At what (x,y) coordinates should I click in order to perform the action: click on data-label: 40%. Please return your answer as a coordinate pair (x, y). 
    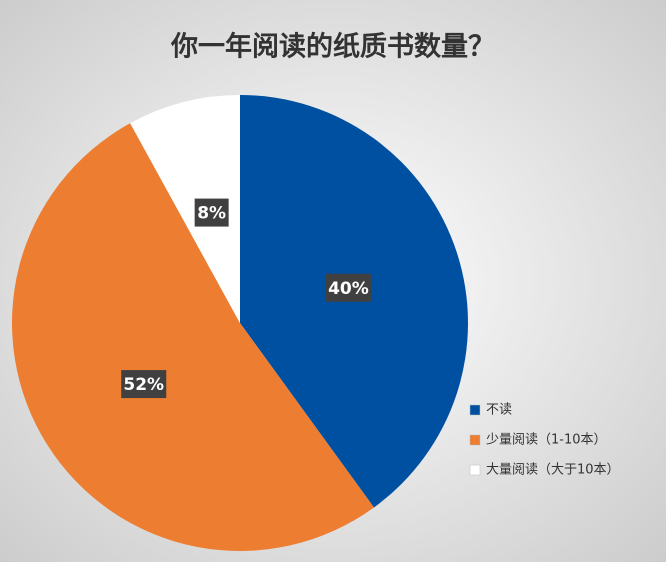
    Looking at the image, I should click on (348, 289).